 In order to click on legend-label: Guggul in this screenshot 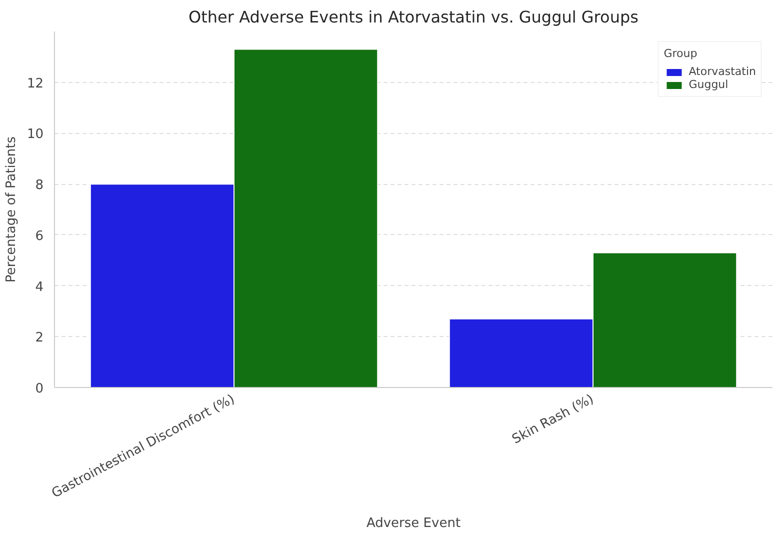, I will do `click(708, 84)`.